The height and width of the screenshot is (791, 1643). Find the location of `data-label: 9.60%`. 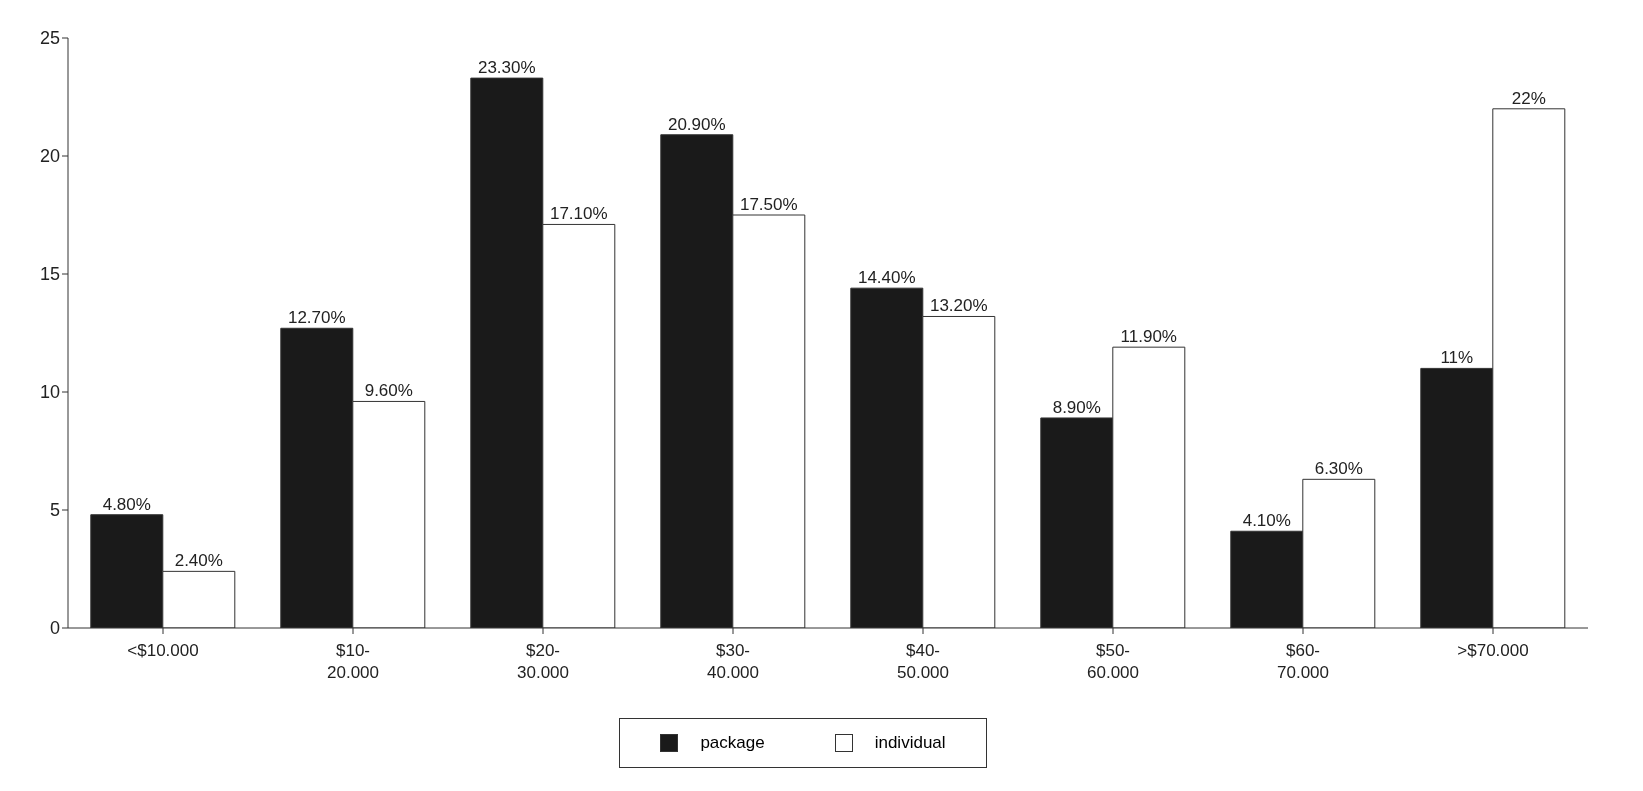

data-label: 9.60% is located at coordinates (388, 391).